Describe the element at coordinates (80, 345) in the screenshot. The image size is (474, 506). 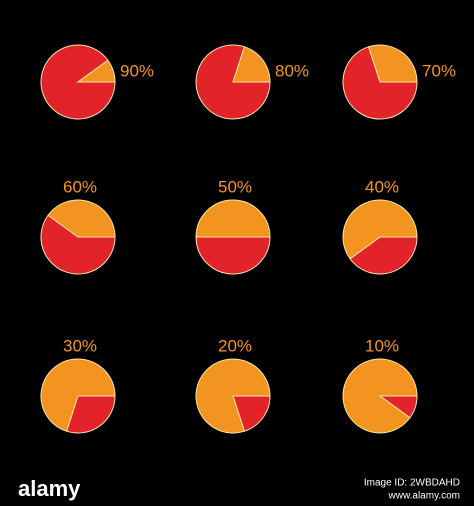
I see `value-label: 30%` at that location.